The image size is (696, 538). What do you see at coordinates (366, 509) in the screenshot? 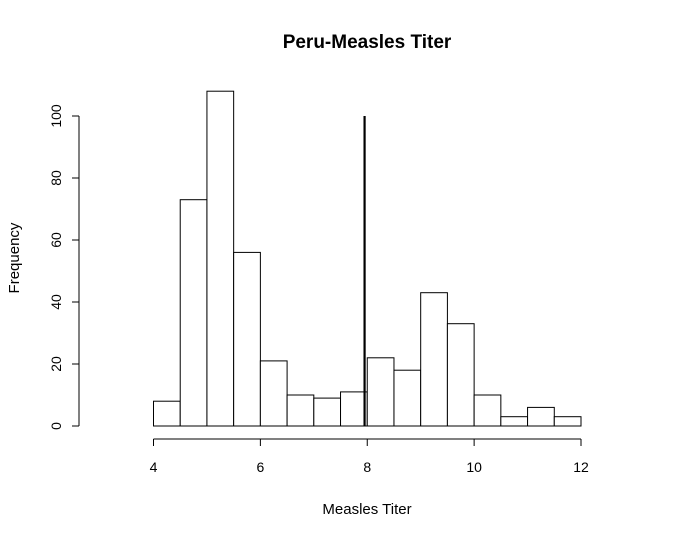
I see `x-axis-label: Measles Titer` at bounding box center [366, 509].